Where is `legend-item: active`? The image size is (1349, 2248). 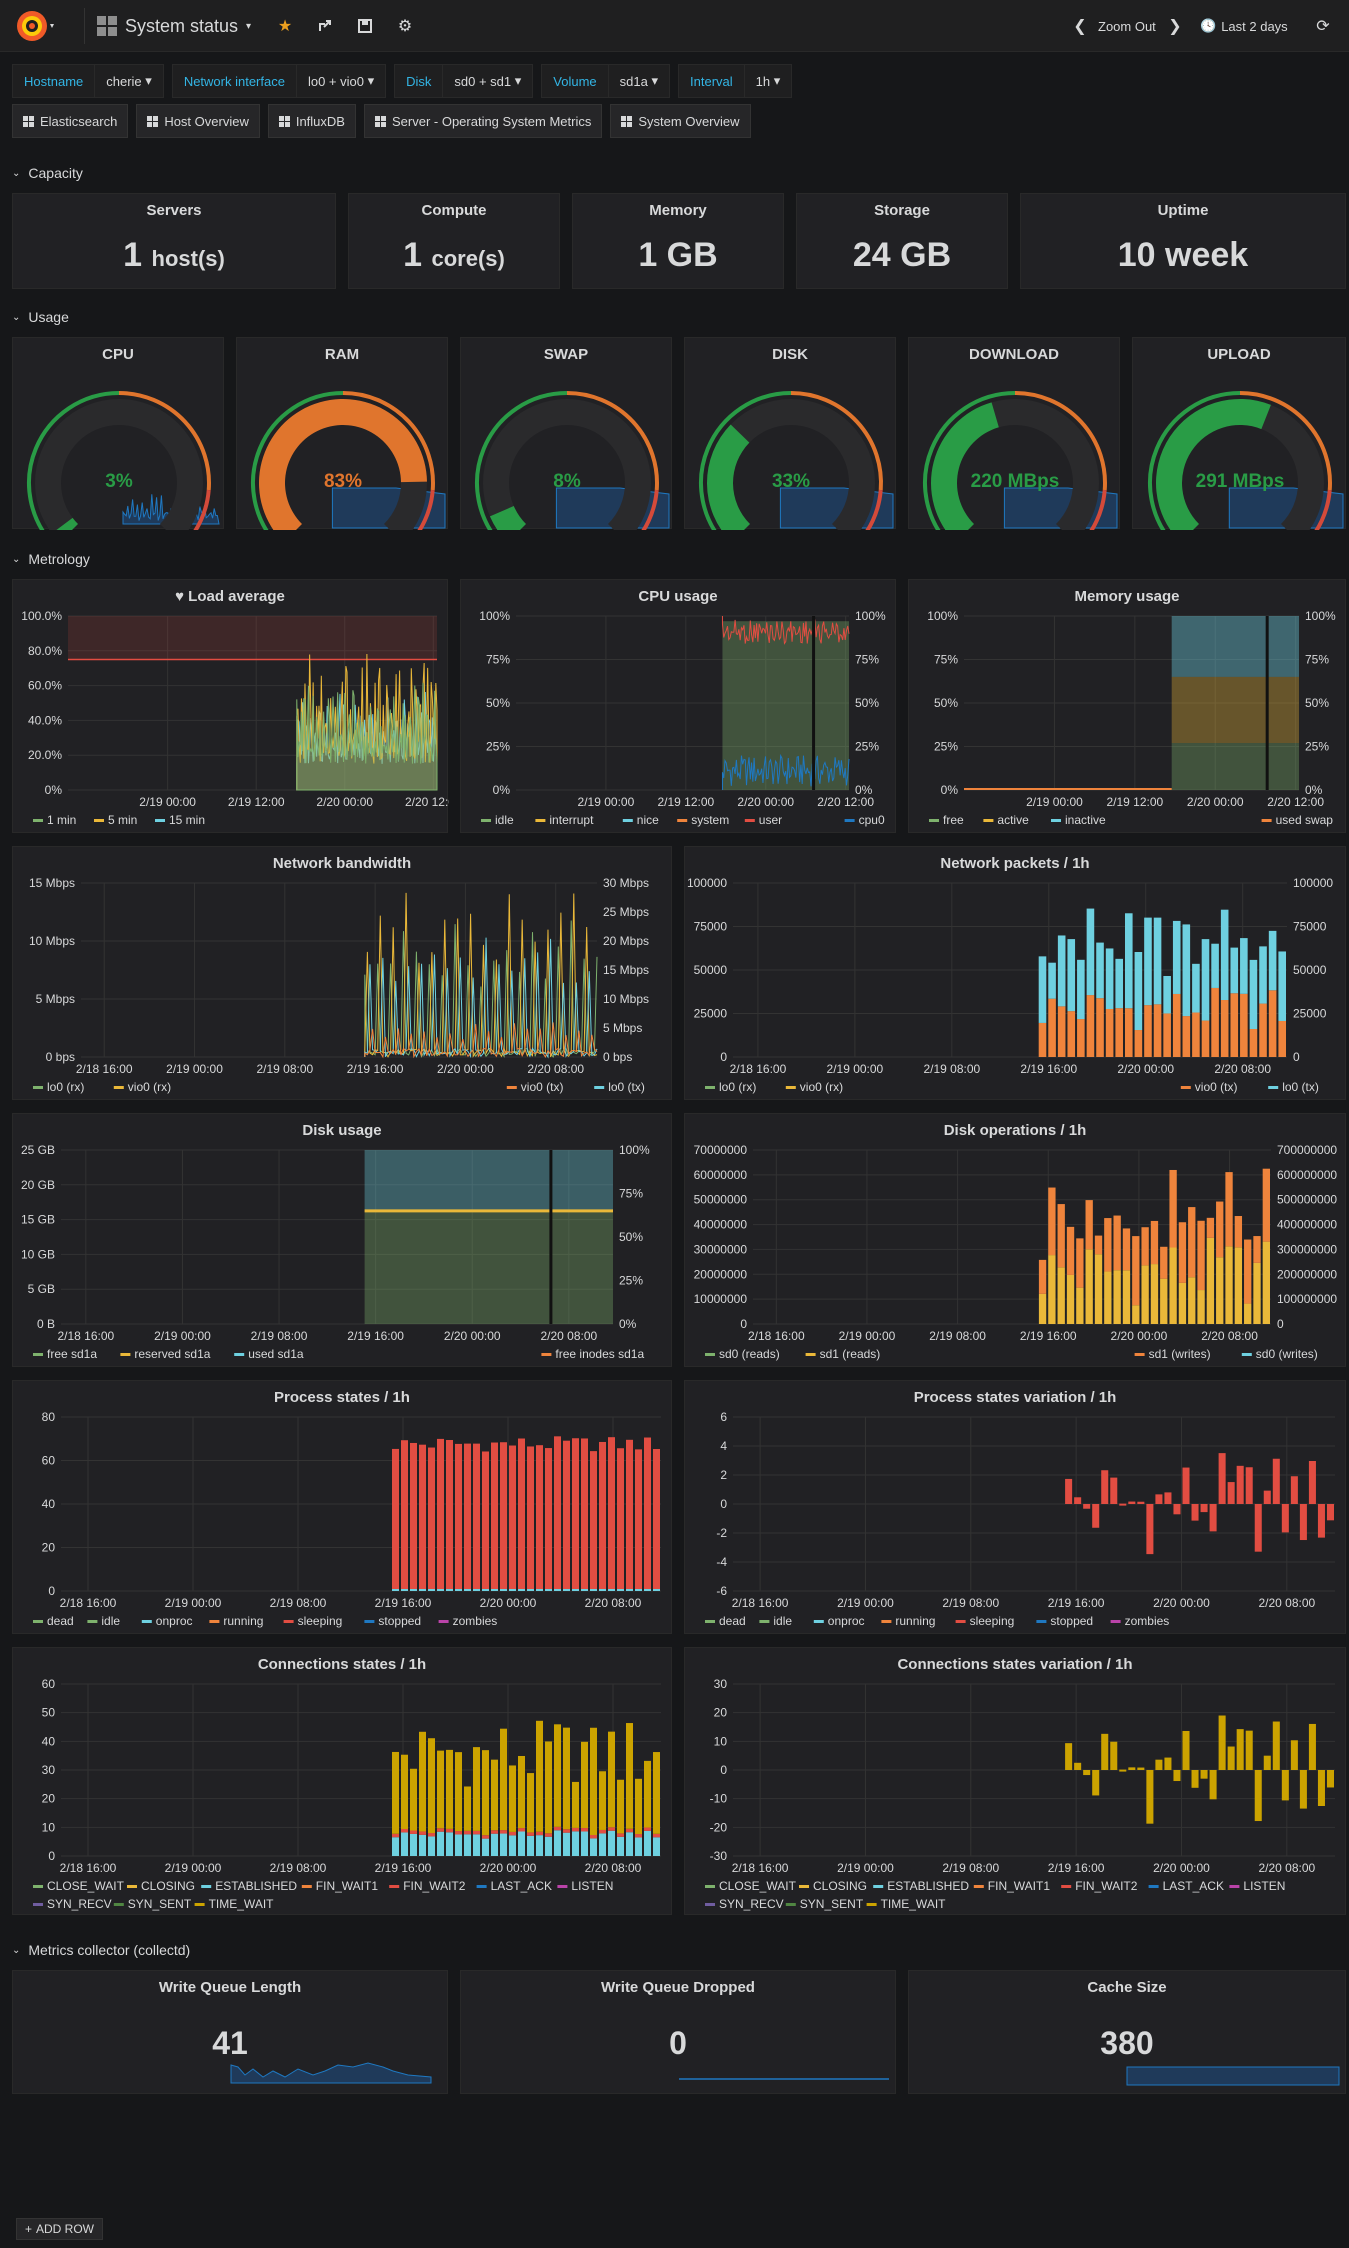
legend-item: active is located at coordinates (1013, 820).